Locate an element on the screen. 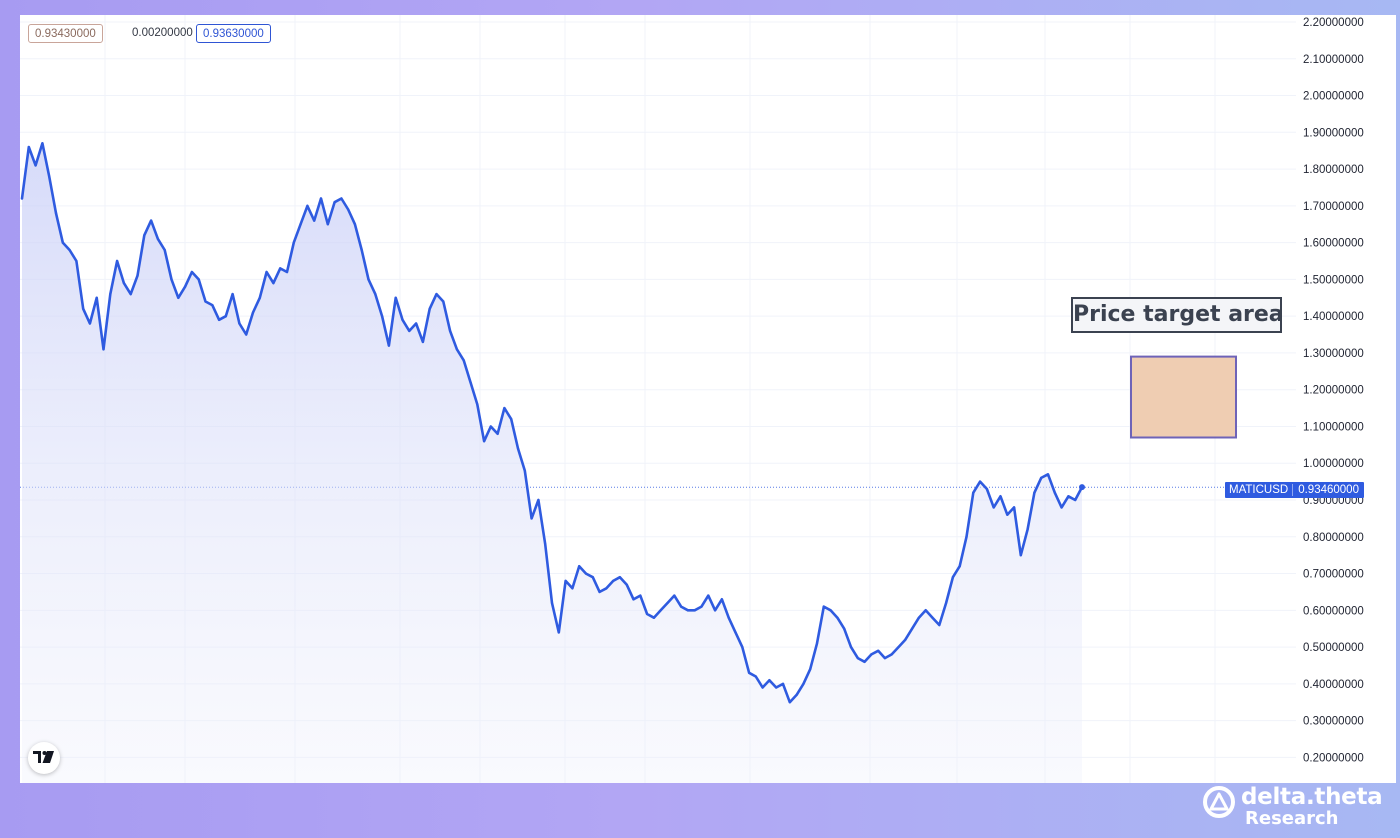  y-tick-label-17: 1.90000000 is located at coordinates (1333, 133).